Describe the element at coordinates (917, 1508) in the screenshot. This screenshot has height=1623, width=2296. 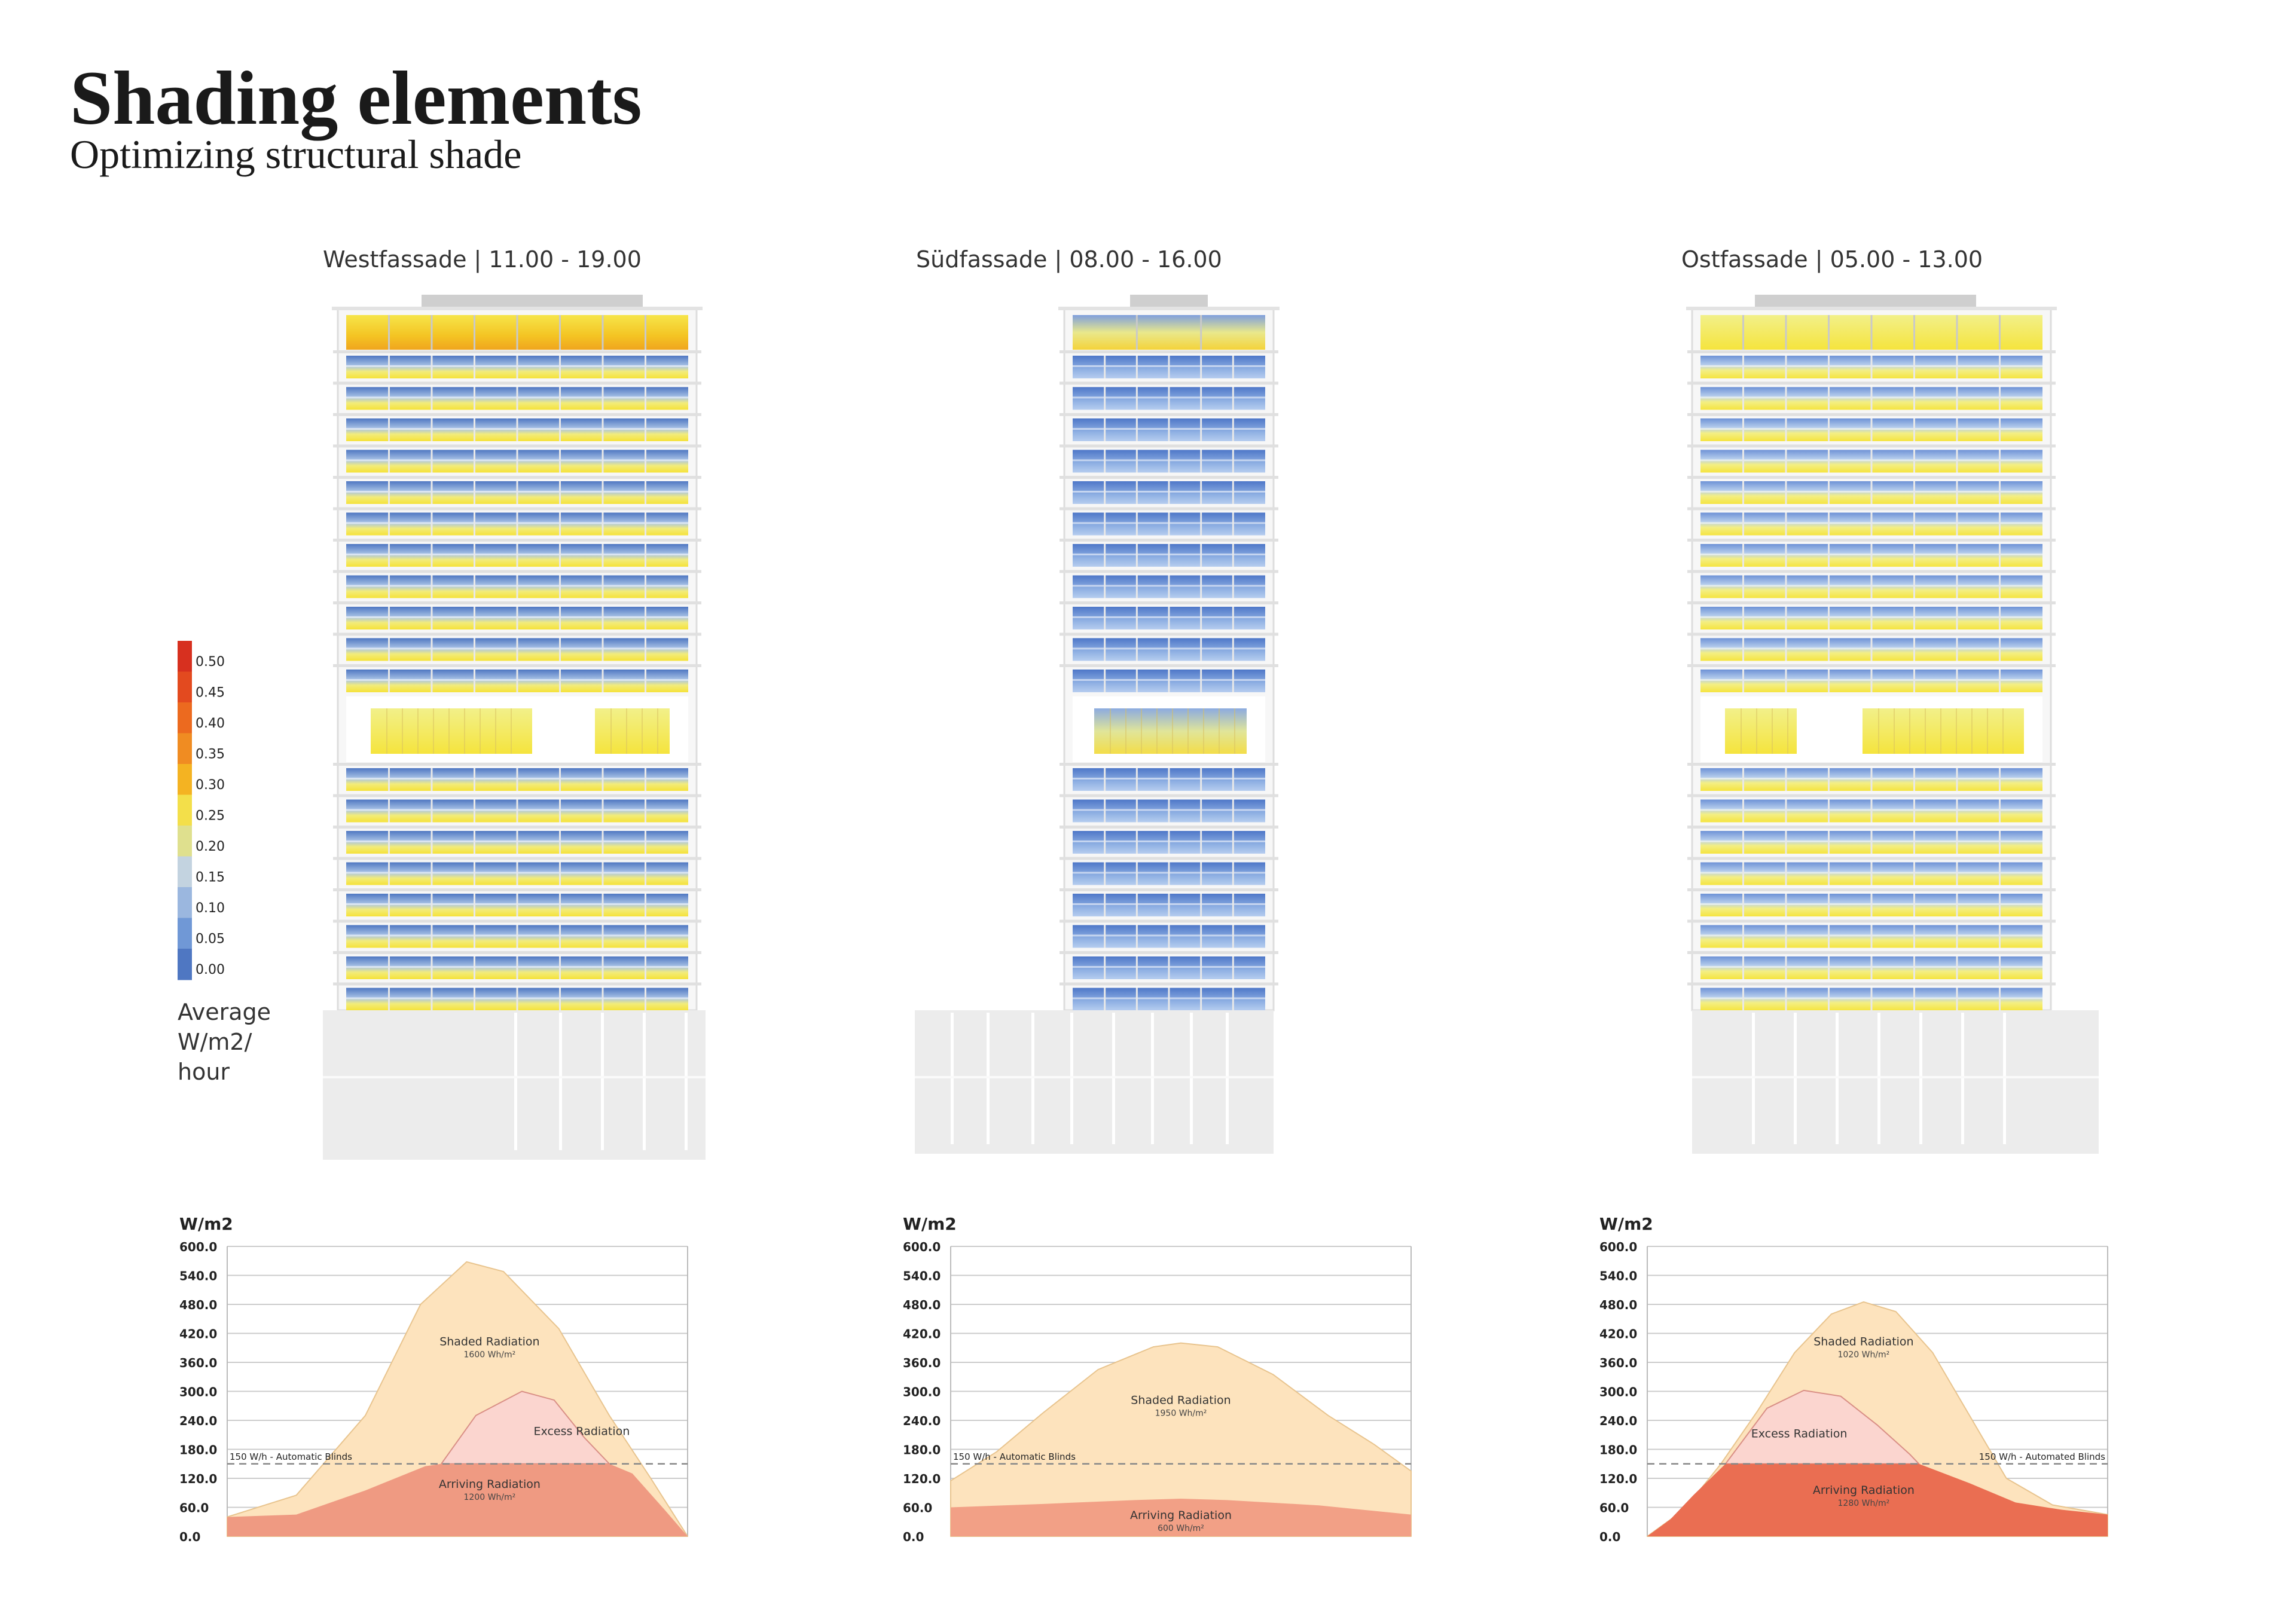
I see `y-tick-label: 60.0` at that location.